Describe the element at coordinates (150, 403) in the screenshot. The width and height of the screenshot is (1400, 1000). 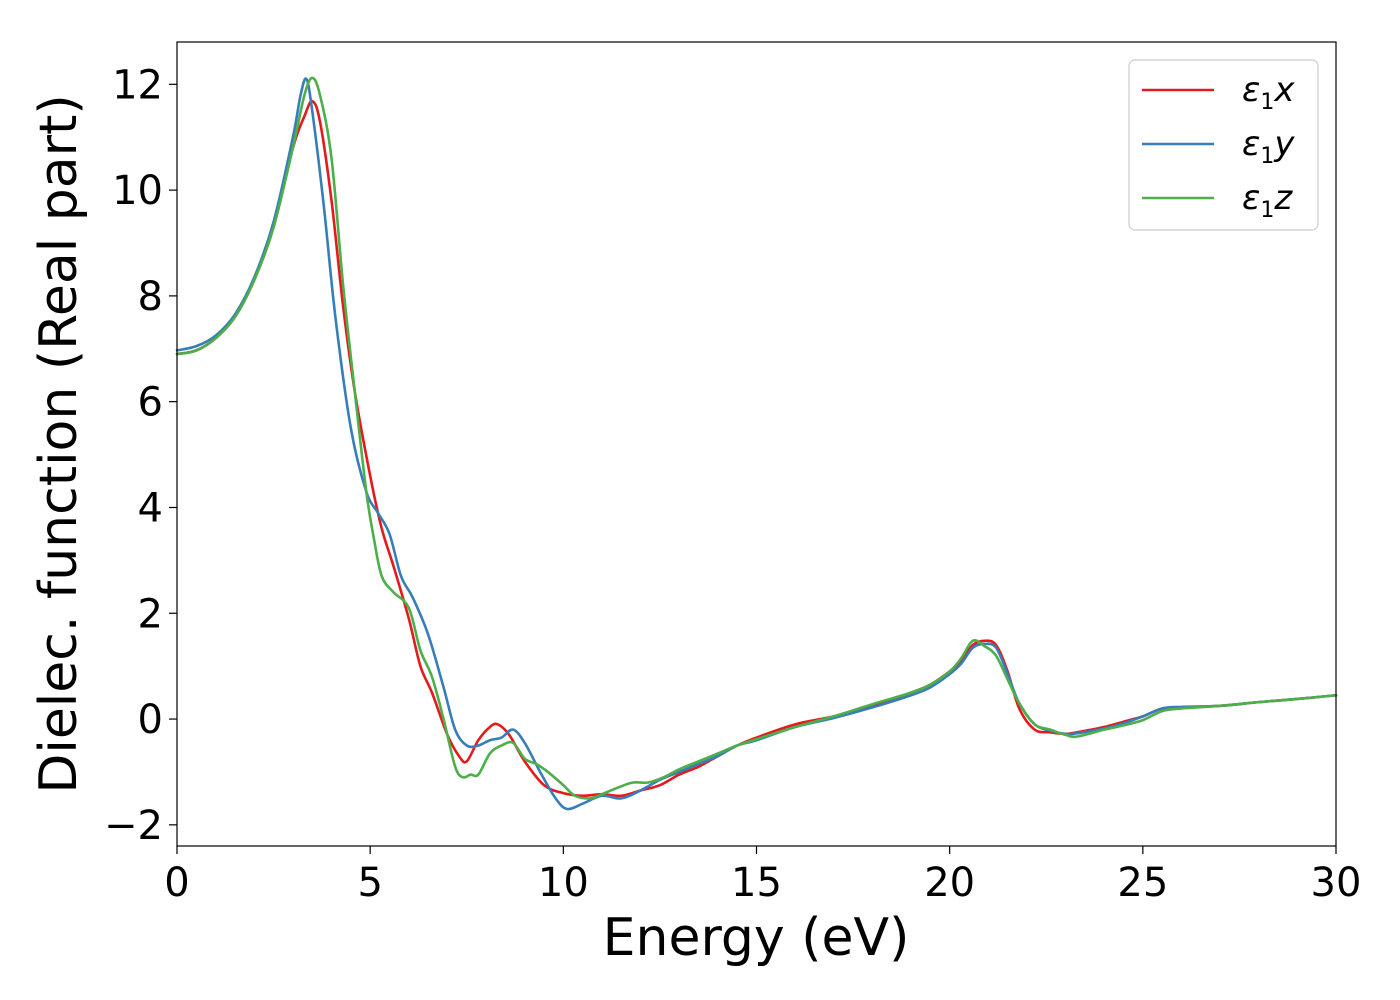
I see `y-tick-label: 6` at that location.